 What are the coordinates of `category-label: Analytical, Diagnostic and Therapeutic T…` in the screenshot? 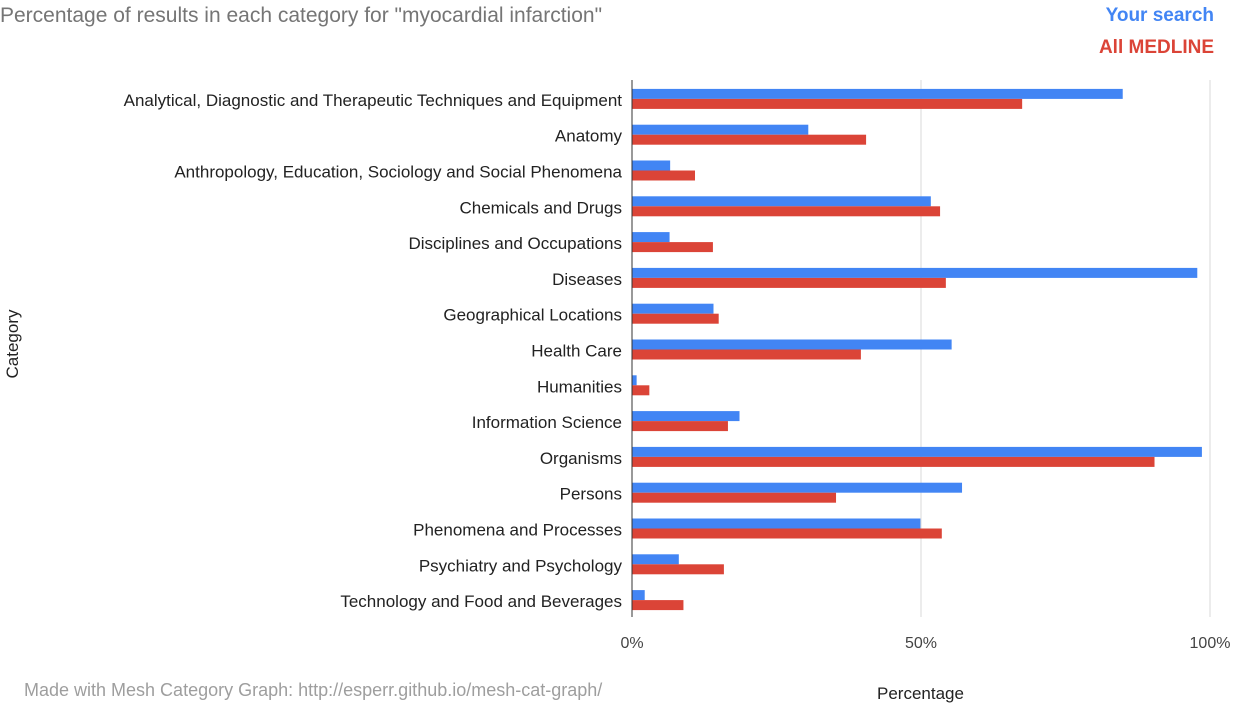 It's located at (373, 100).